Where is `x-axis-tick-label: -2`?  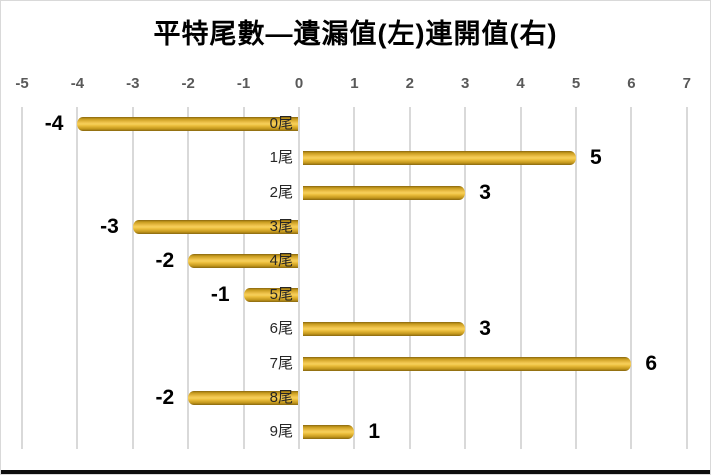 x-axis-tick-label: -2 is located at coordinates (188, 83).